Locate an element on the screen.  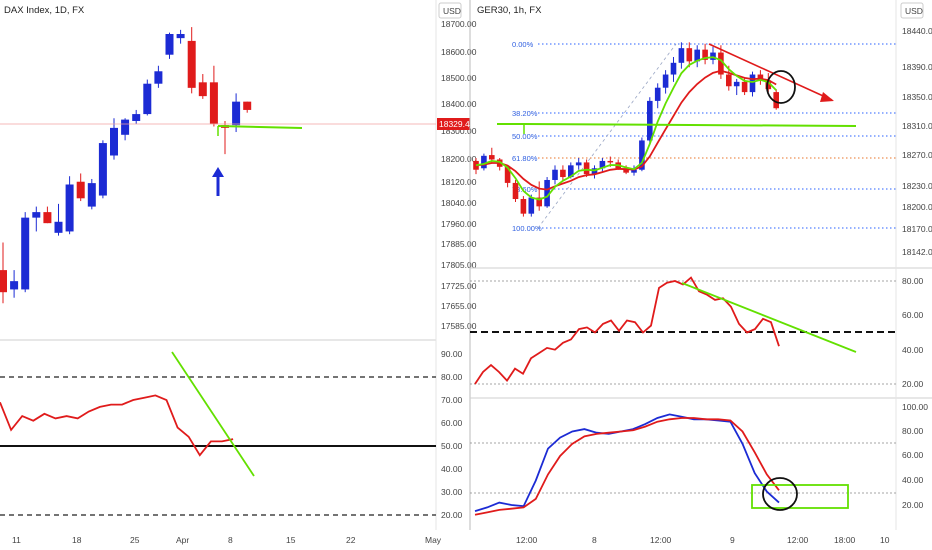
left-rsi-tick-label: 60.00 is located at coordinates (452, 423).